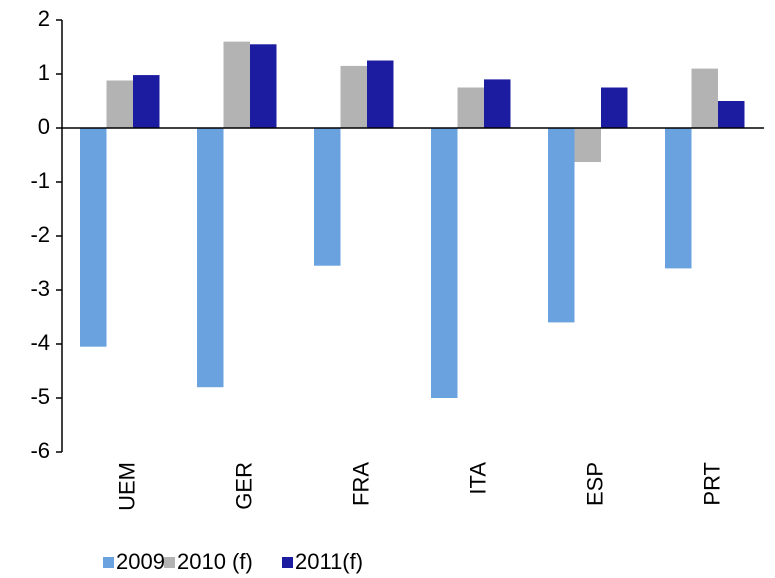 The height and width of the screenshot is (578, 775). Describe the element at coordinates (126, 486) in the screenshot. I see `x-tick-label: UEM` at that location.